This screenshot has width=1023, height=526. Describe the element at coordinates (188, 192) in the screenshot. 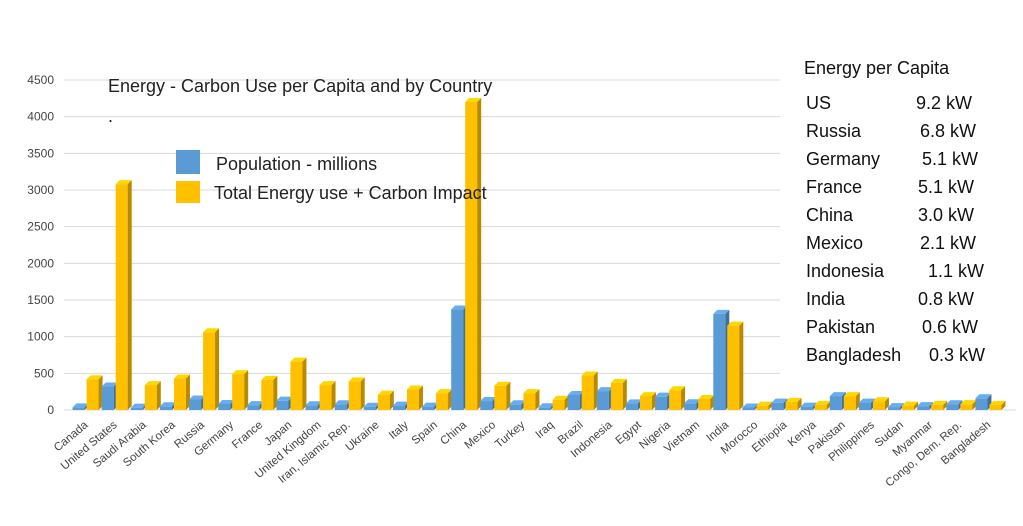

I see `legend-swatch-energy` at that location.